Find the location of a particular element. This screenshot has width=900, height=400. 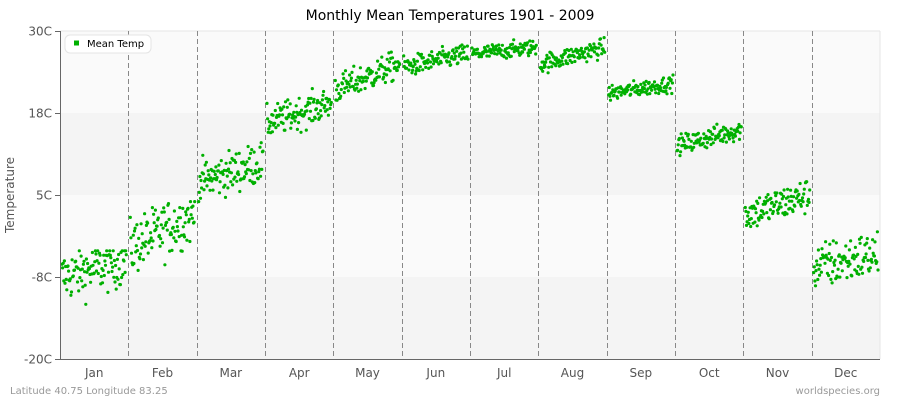

y-axis-label: Temperature is located at coordinates (10, 195).